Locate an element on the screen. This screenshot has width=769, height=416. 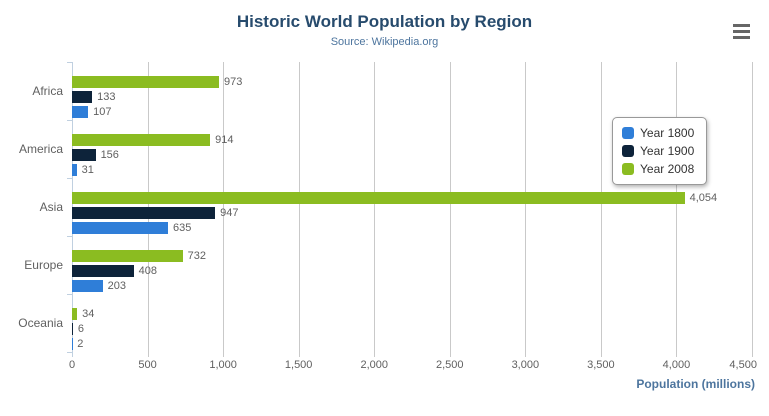
x-tick-label-0: 0 is located at coordinates (72, 365).